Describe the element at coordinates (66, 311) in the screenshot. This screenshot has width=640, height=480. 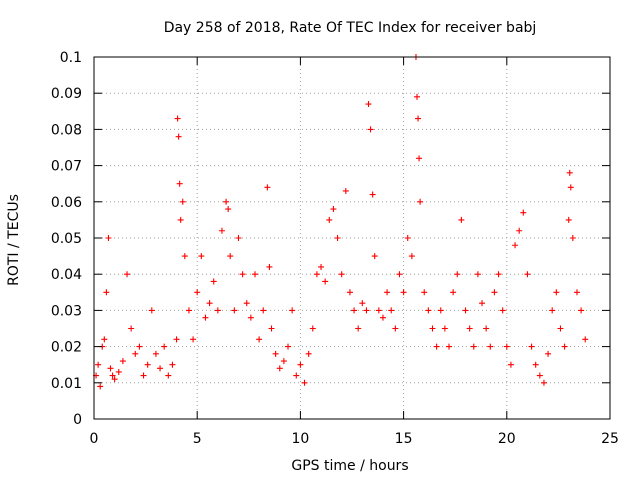
I see `y-tick-label: 0.03` at that location.